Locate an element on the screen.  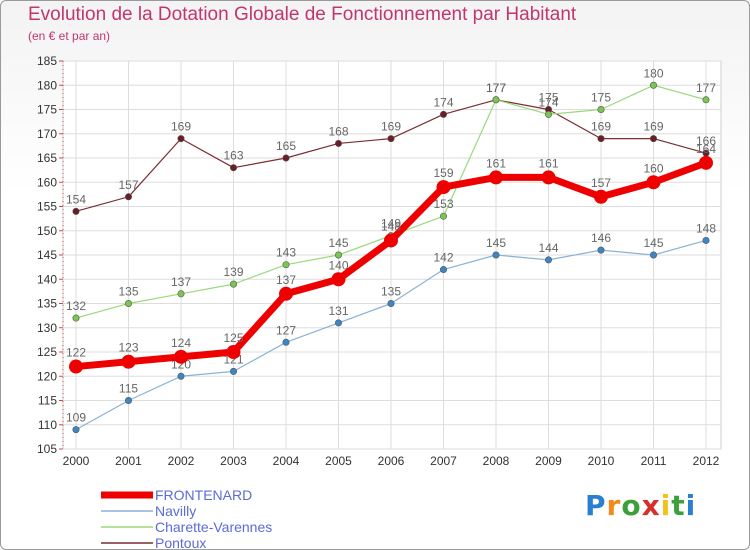
y-tick-label: 170 is located at coordinates (47, 134).